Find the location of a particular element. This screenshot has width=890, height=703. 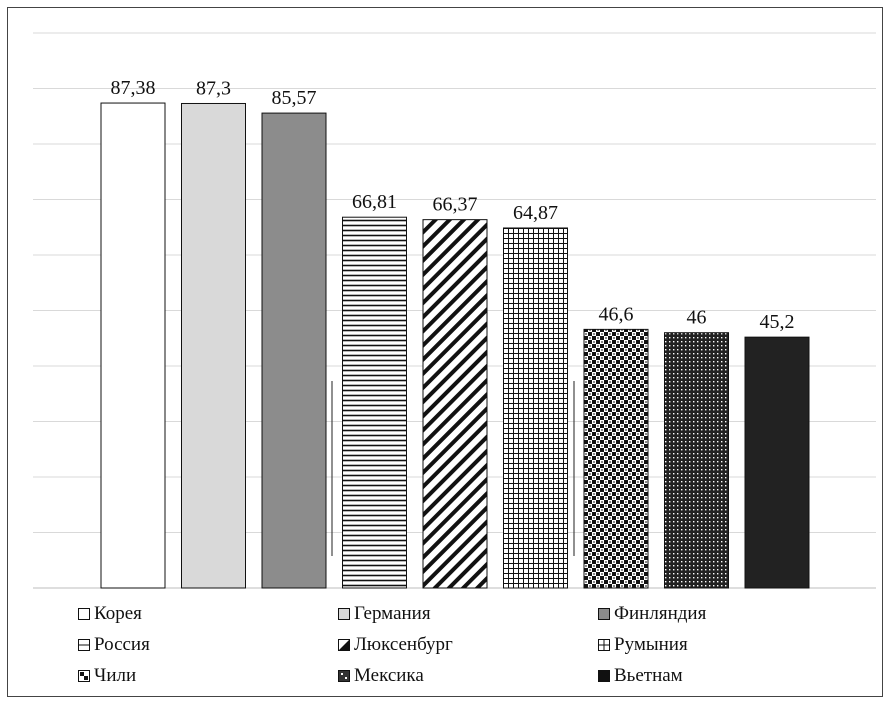

legend-item: Вьетнам is located at coordinates (728, 676).